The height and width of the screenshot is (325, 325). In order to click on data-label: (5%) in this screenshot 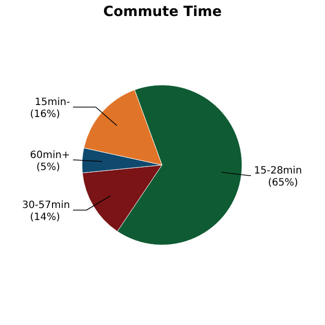, I will do `click(48, 167)`.